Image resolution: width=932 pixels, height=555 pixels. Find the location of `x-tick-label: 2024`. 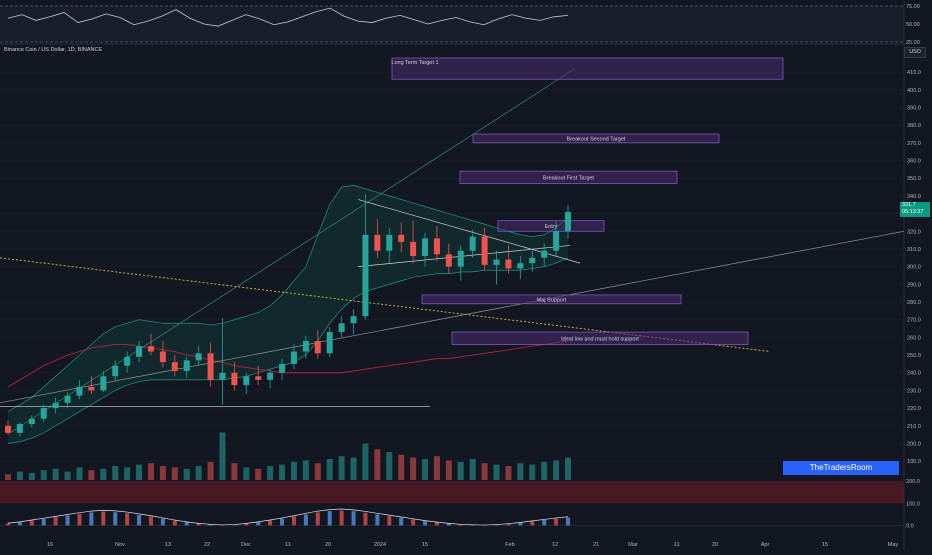

x-tick-label: 2024 is located at coordinates (380, 545).